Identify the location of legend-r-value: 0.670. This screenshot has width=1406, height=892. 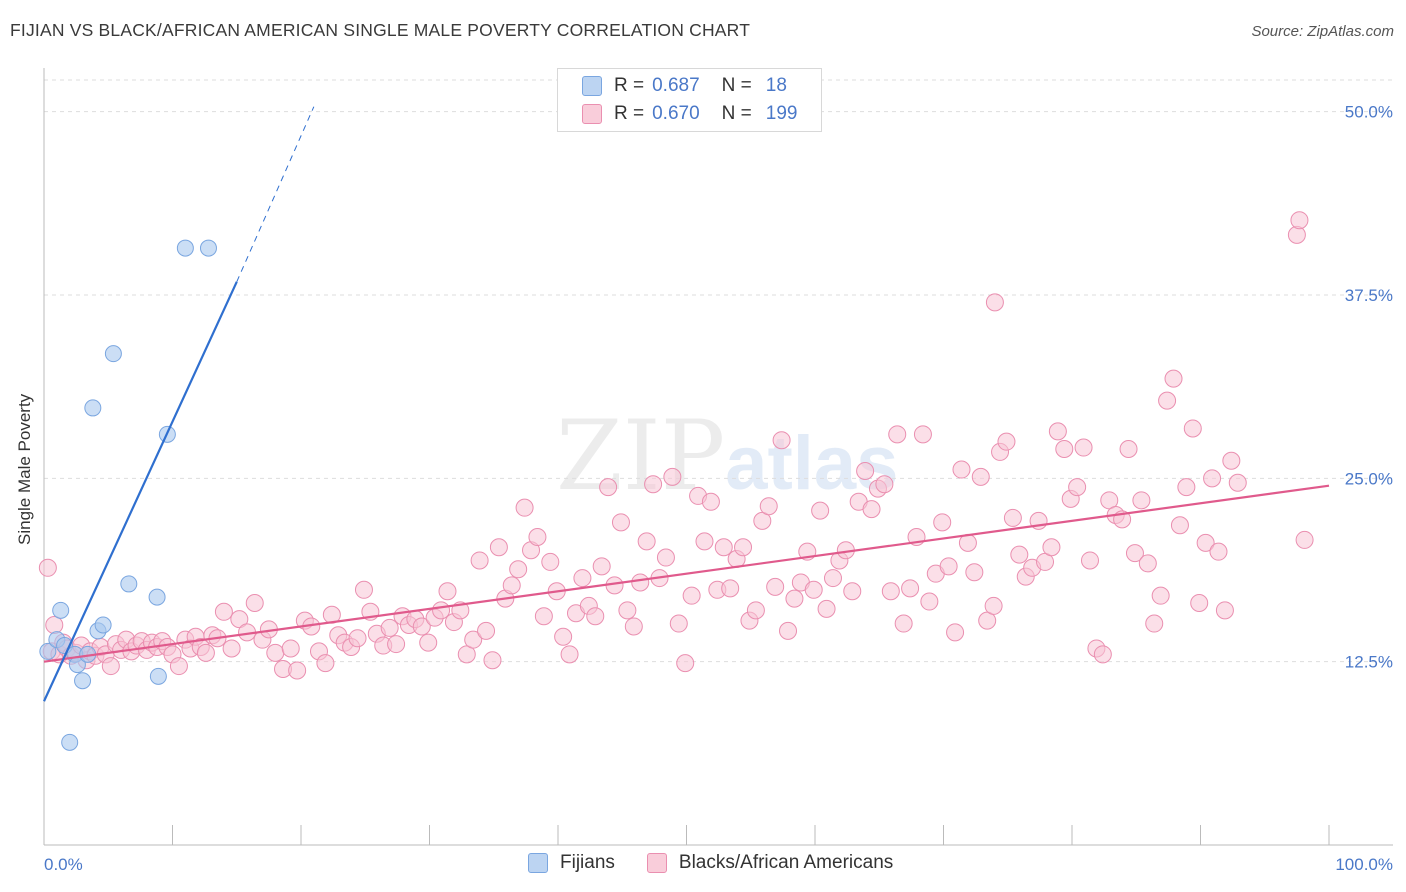
(676, 113).